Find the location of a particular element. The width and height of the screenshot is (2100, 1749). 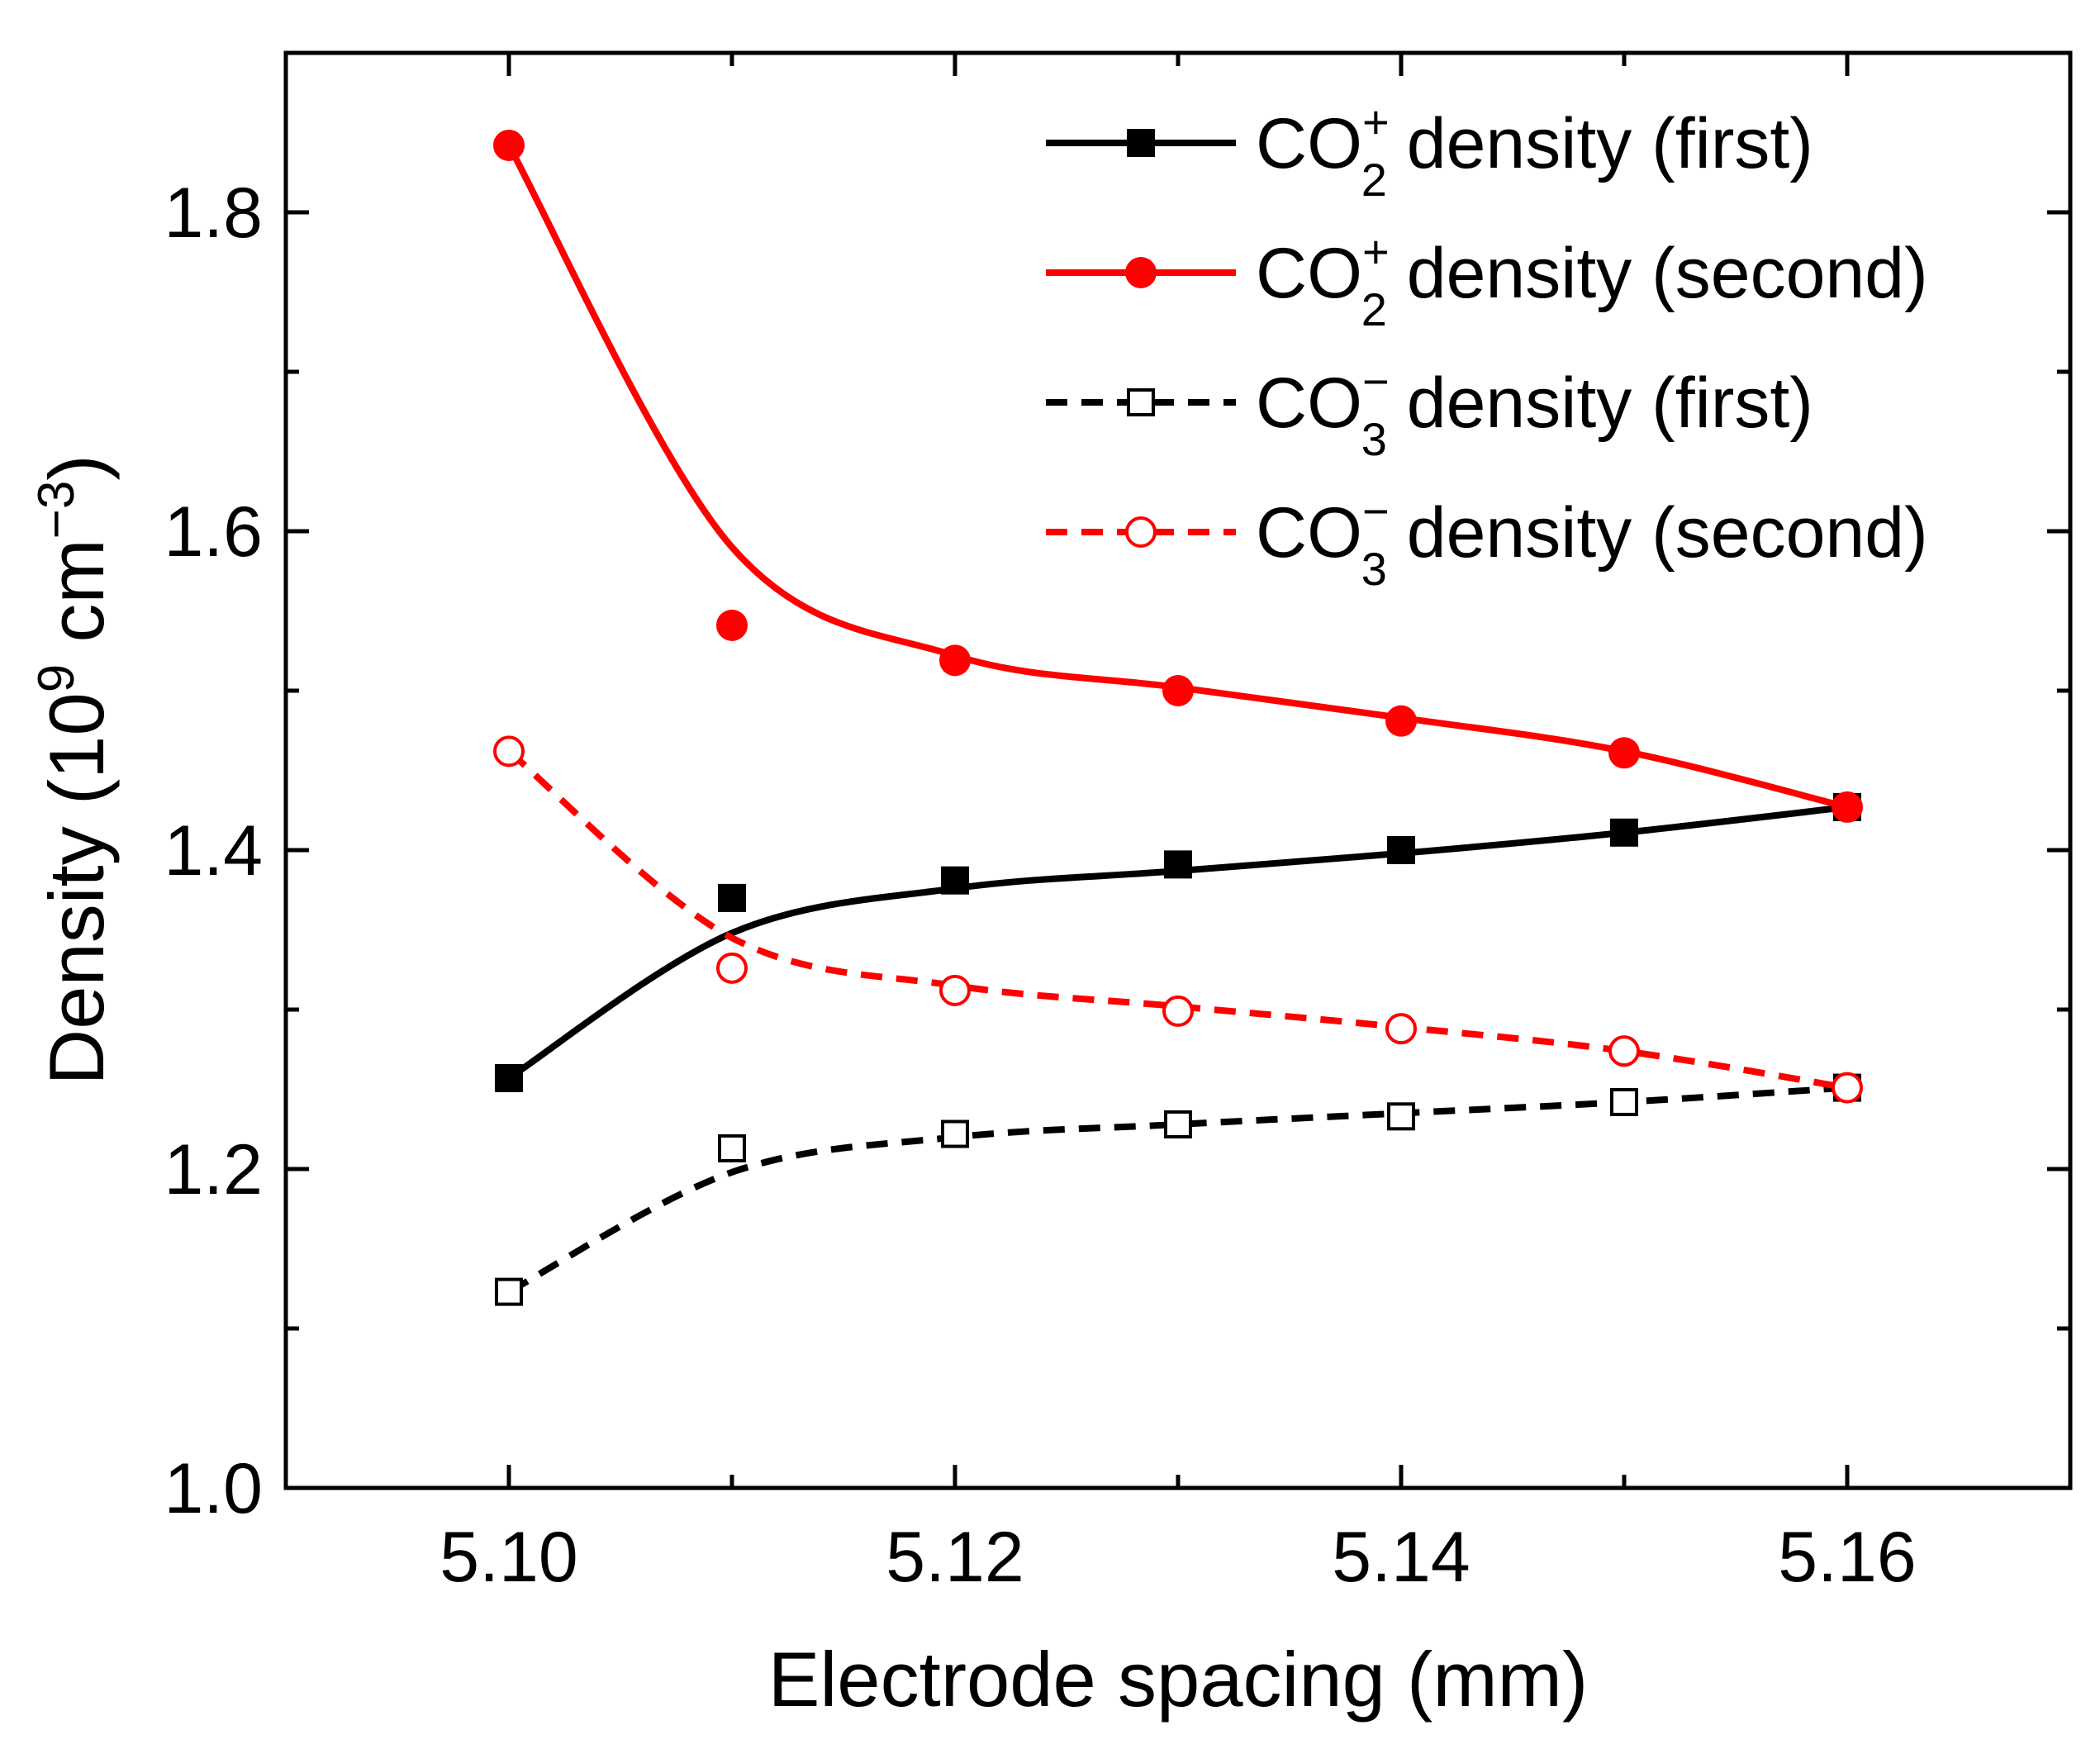

y-tick-label: 1.0 is located at coordinates (213, 1488).